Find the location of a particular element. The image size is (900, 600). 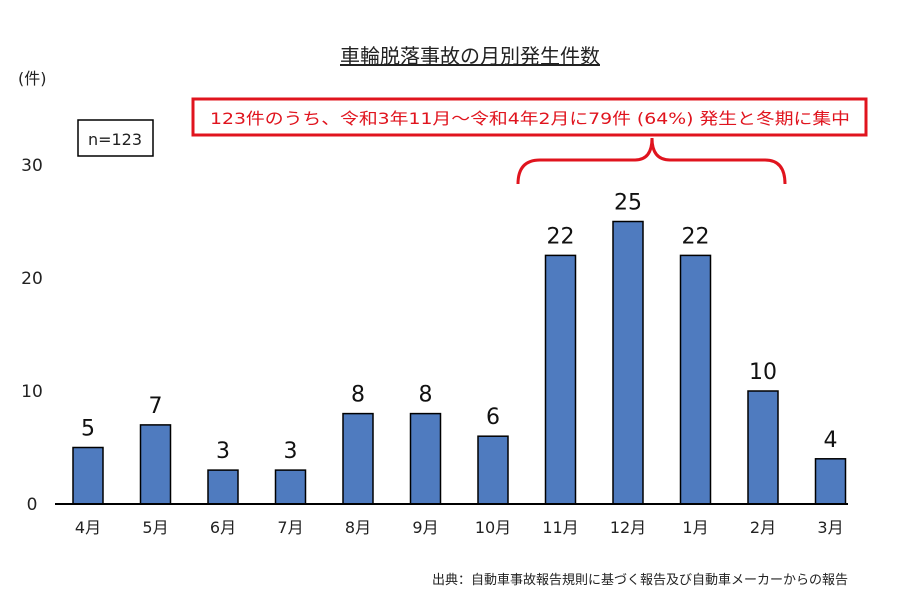

bar-5月 is located at coordinates (155, 464).